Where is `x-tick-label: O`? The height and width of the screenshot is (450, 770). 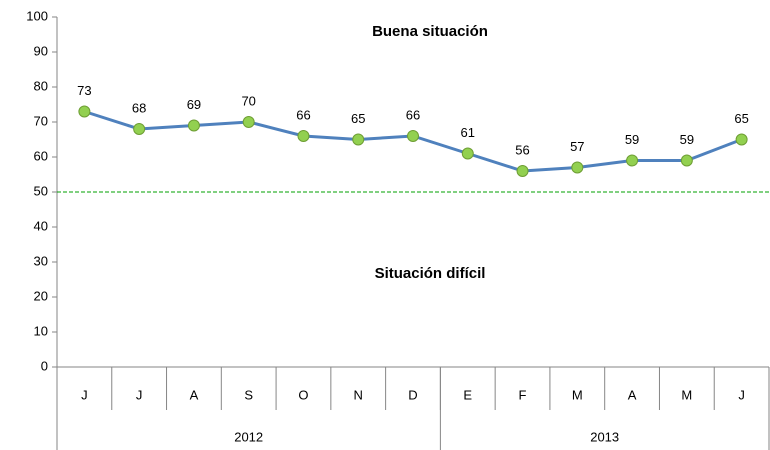 x-tick-label: O is located at coordinates (303, 394).